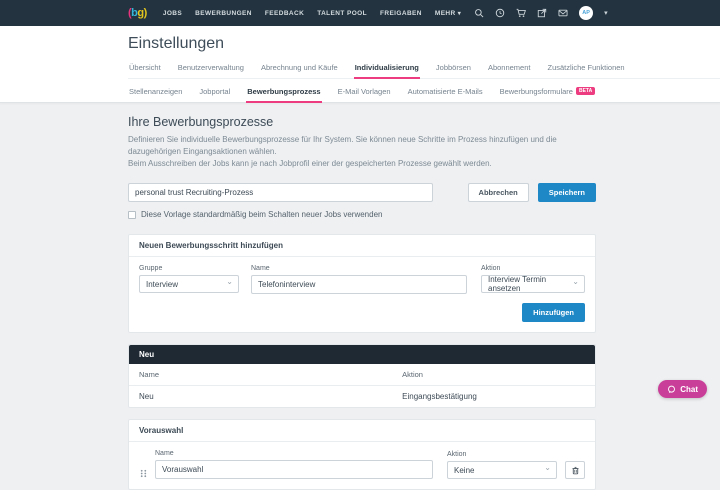  Describe the element at coordinates (176, 43) in the screenshot. I see `page-title: Einstellungen` at that location.